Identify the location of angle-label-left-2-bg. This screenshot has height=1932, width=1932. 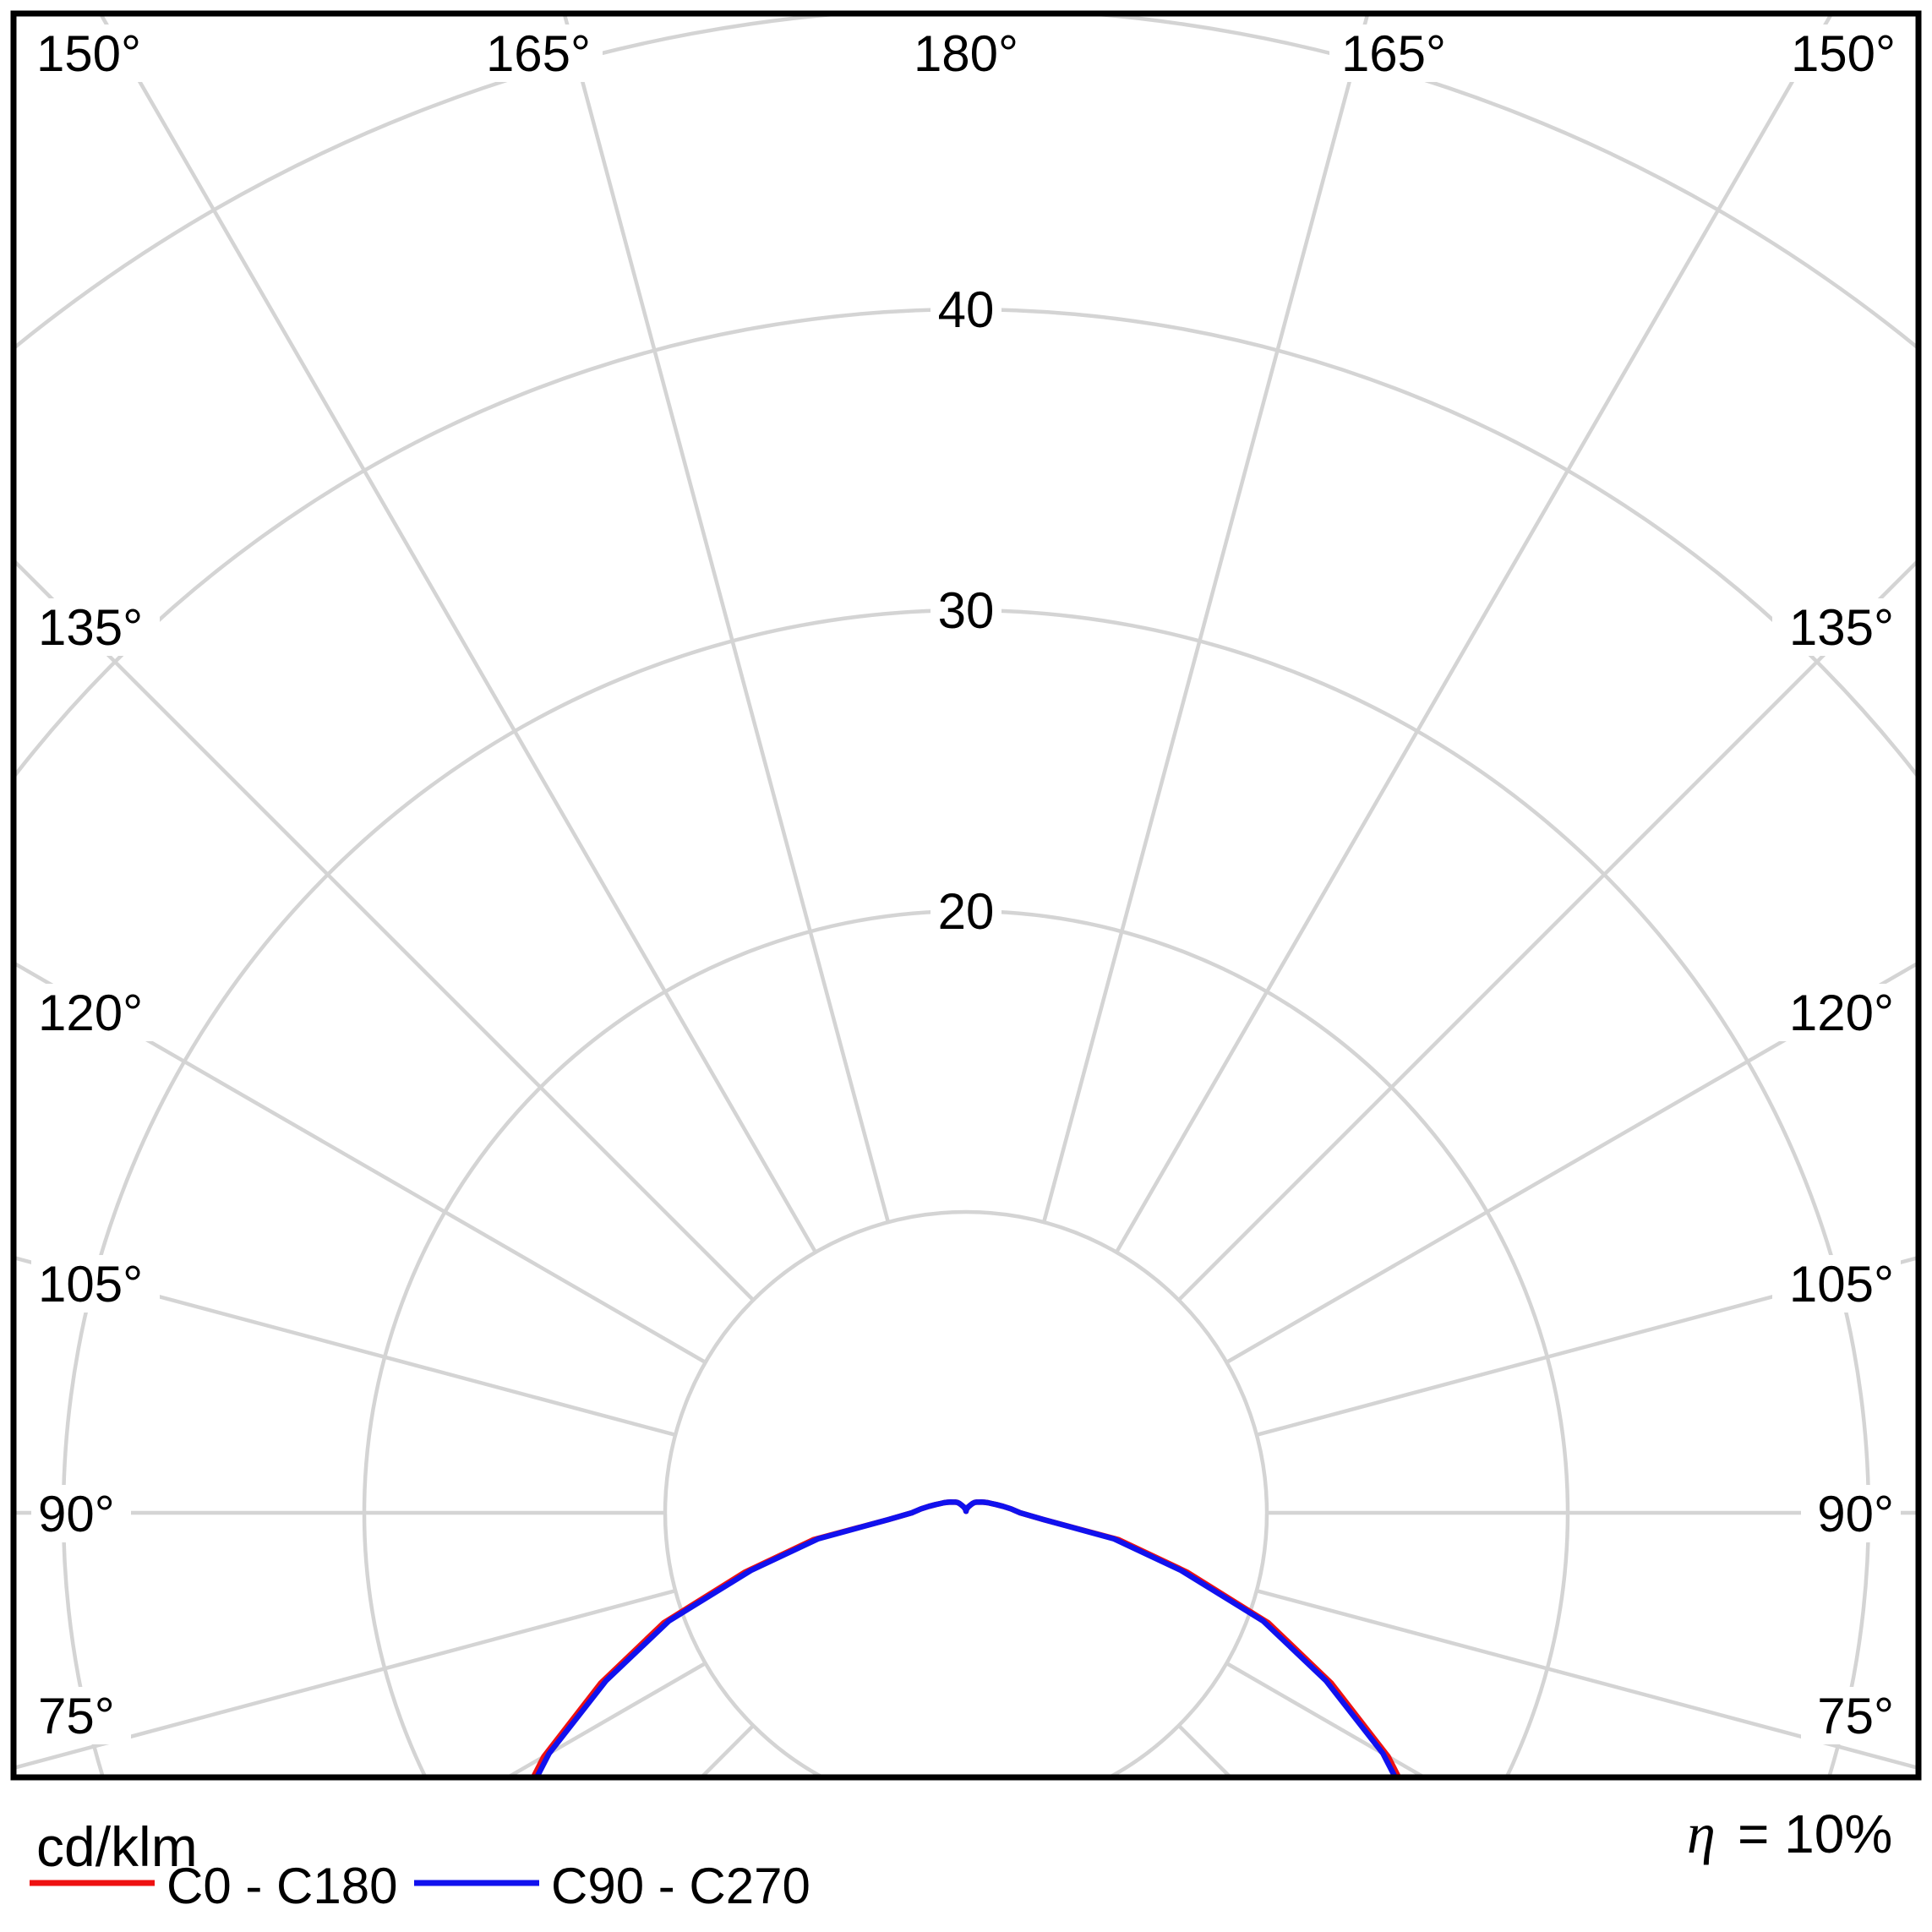
(95, 1284).